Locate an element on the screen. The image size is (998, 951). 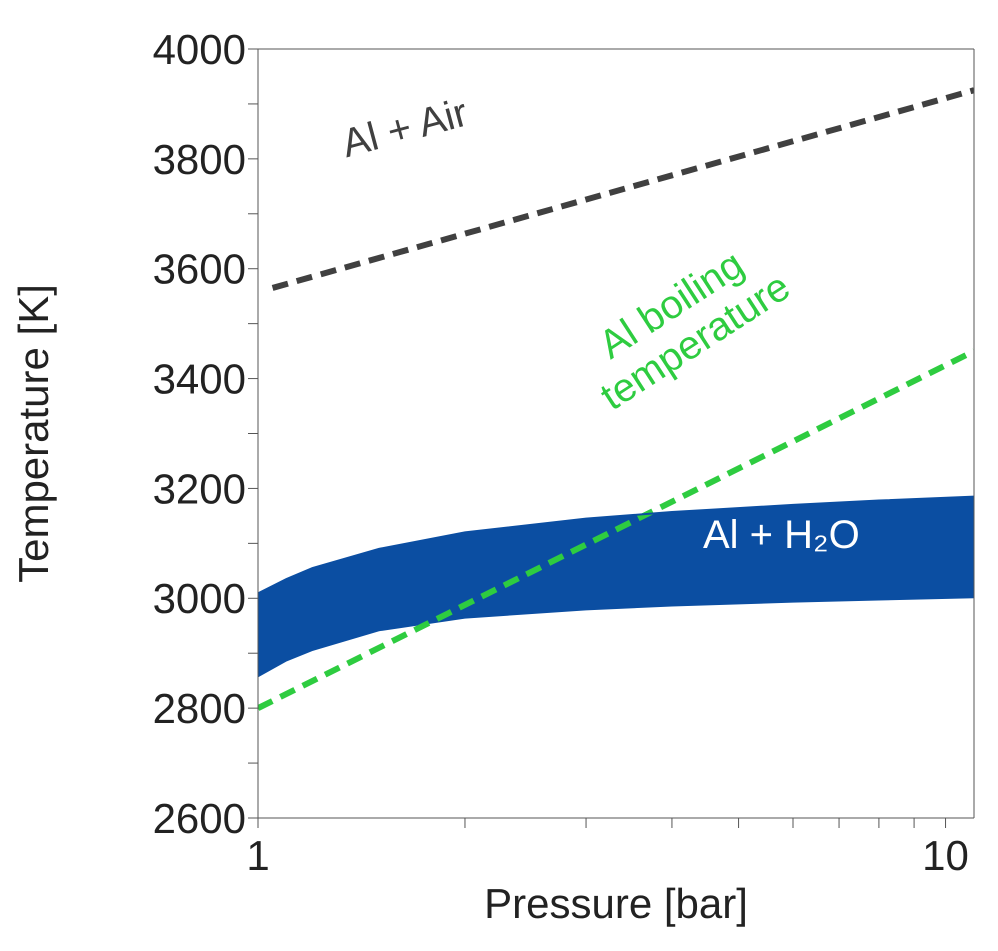
x-axis-title: Pressure [bar] is located at coordinates (616, 903).